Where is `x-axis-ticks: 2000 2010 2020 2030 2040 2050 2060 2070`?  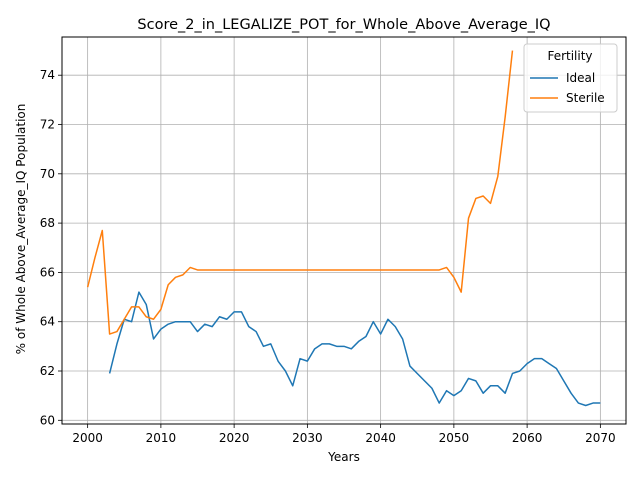 x-axis-ticks: 2000 2010 2020 2030 2040 2050 2060 2070 is located at coordinates (344, 434).